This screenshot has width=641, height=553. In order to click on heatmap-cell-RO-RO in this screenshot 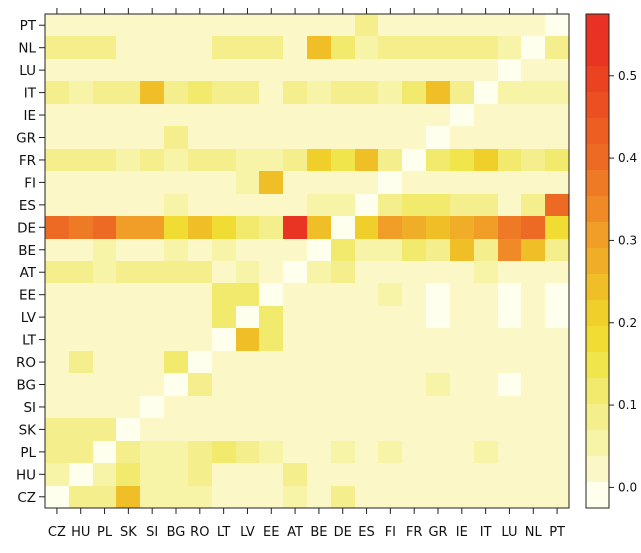, I will do `click(200, 362)`.